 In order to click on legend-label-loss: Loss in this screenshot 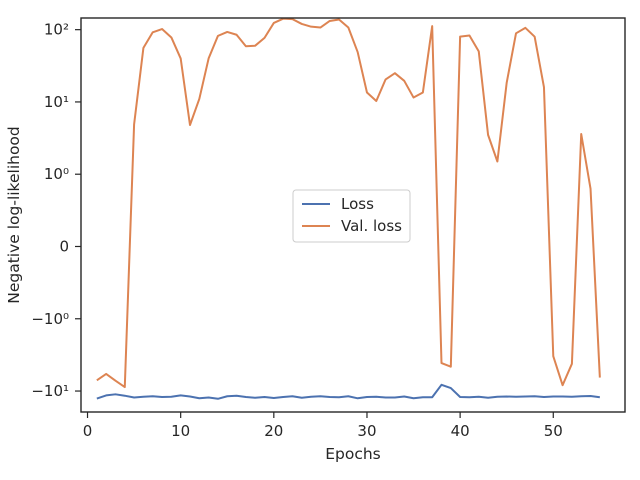, I will do `click(357, 204)`.